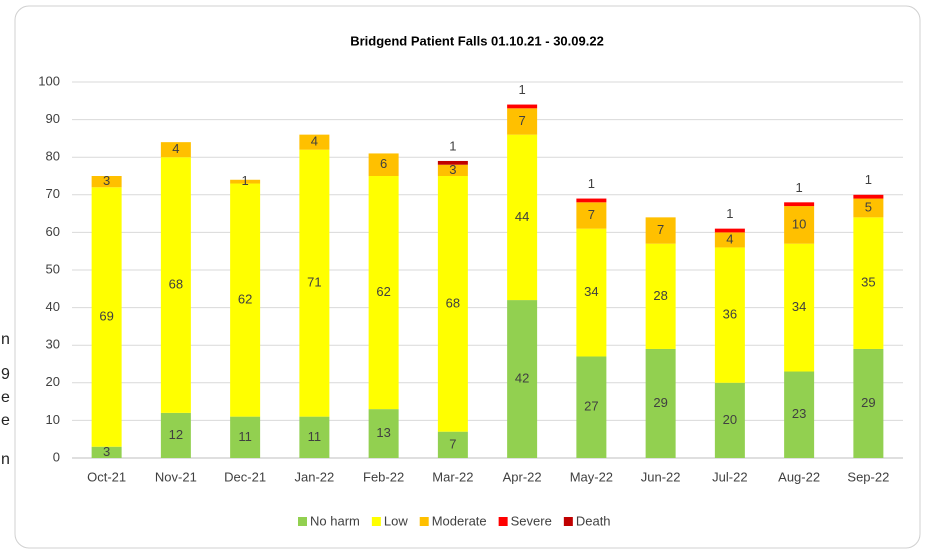 The height and width of the screenshot is (553, 925). I want to click on data-label: 44, so click(522, 216).